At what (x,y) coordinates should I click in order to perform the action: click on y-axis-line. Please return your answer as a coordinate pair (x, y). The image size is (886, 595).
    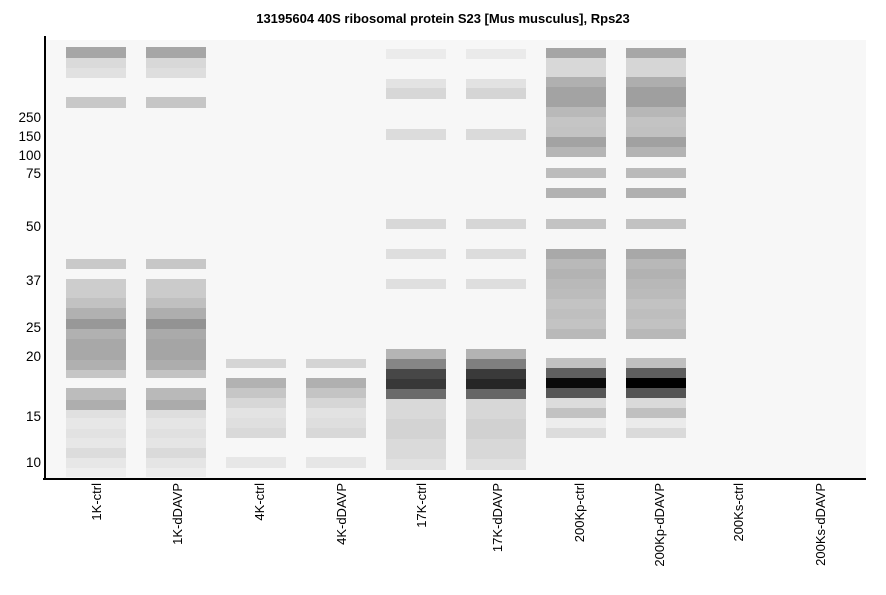
    Looking at the image, I should click on (45, 258).